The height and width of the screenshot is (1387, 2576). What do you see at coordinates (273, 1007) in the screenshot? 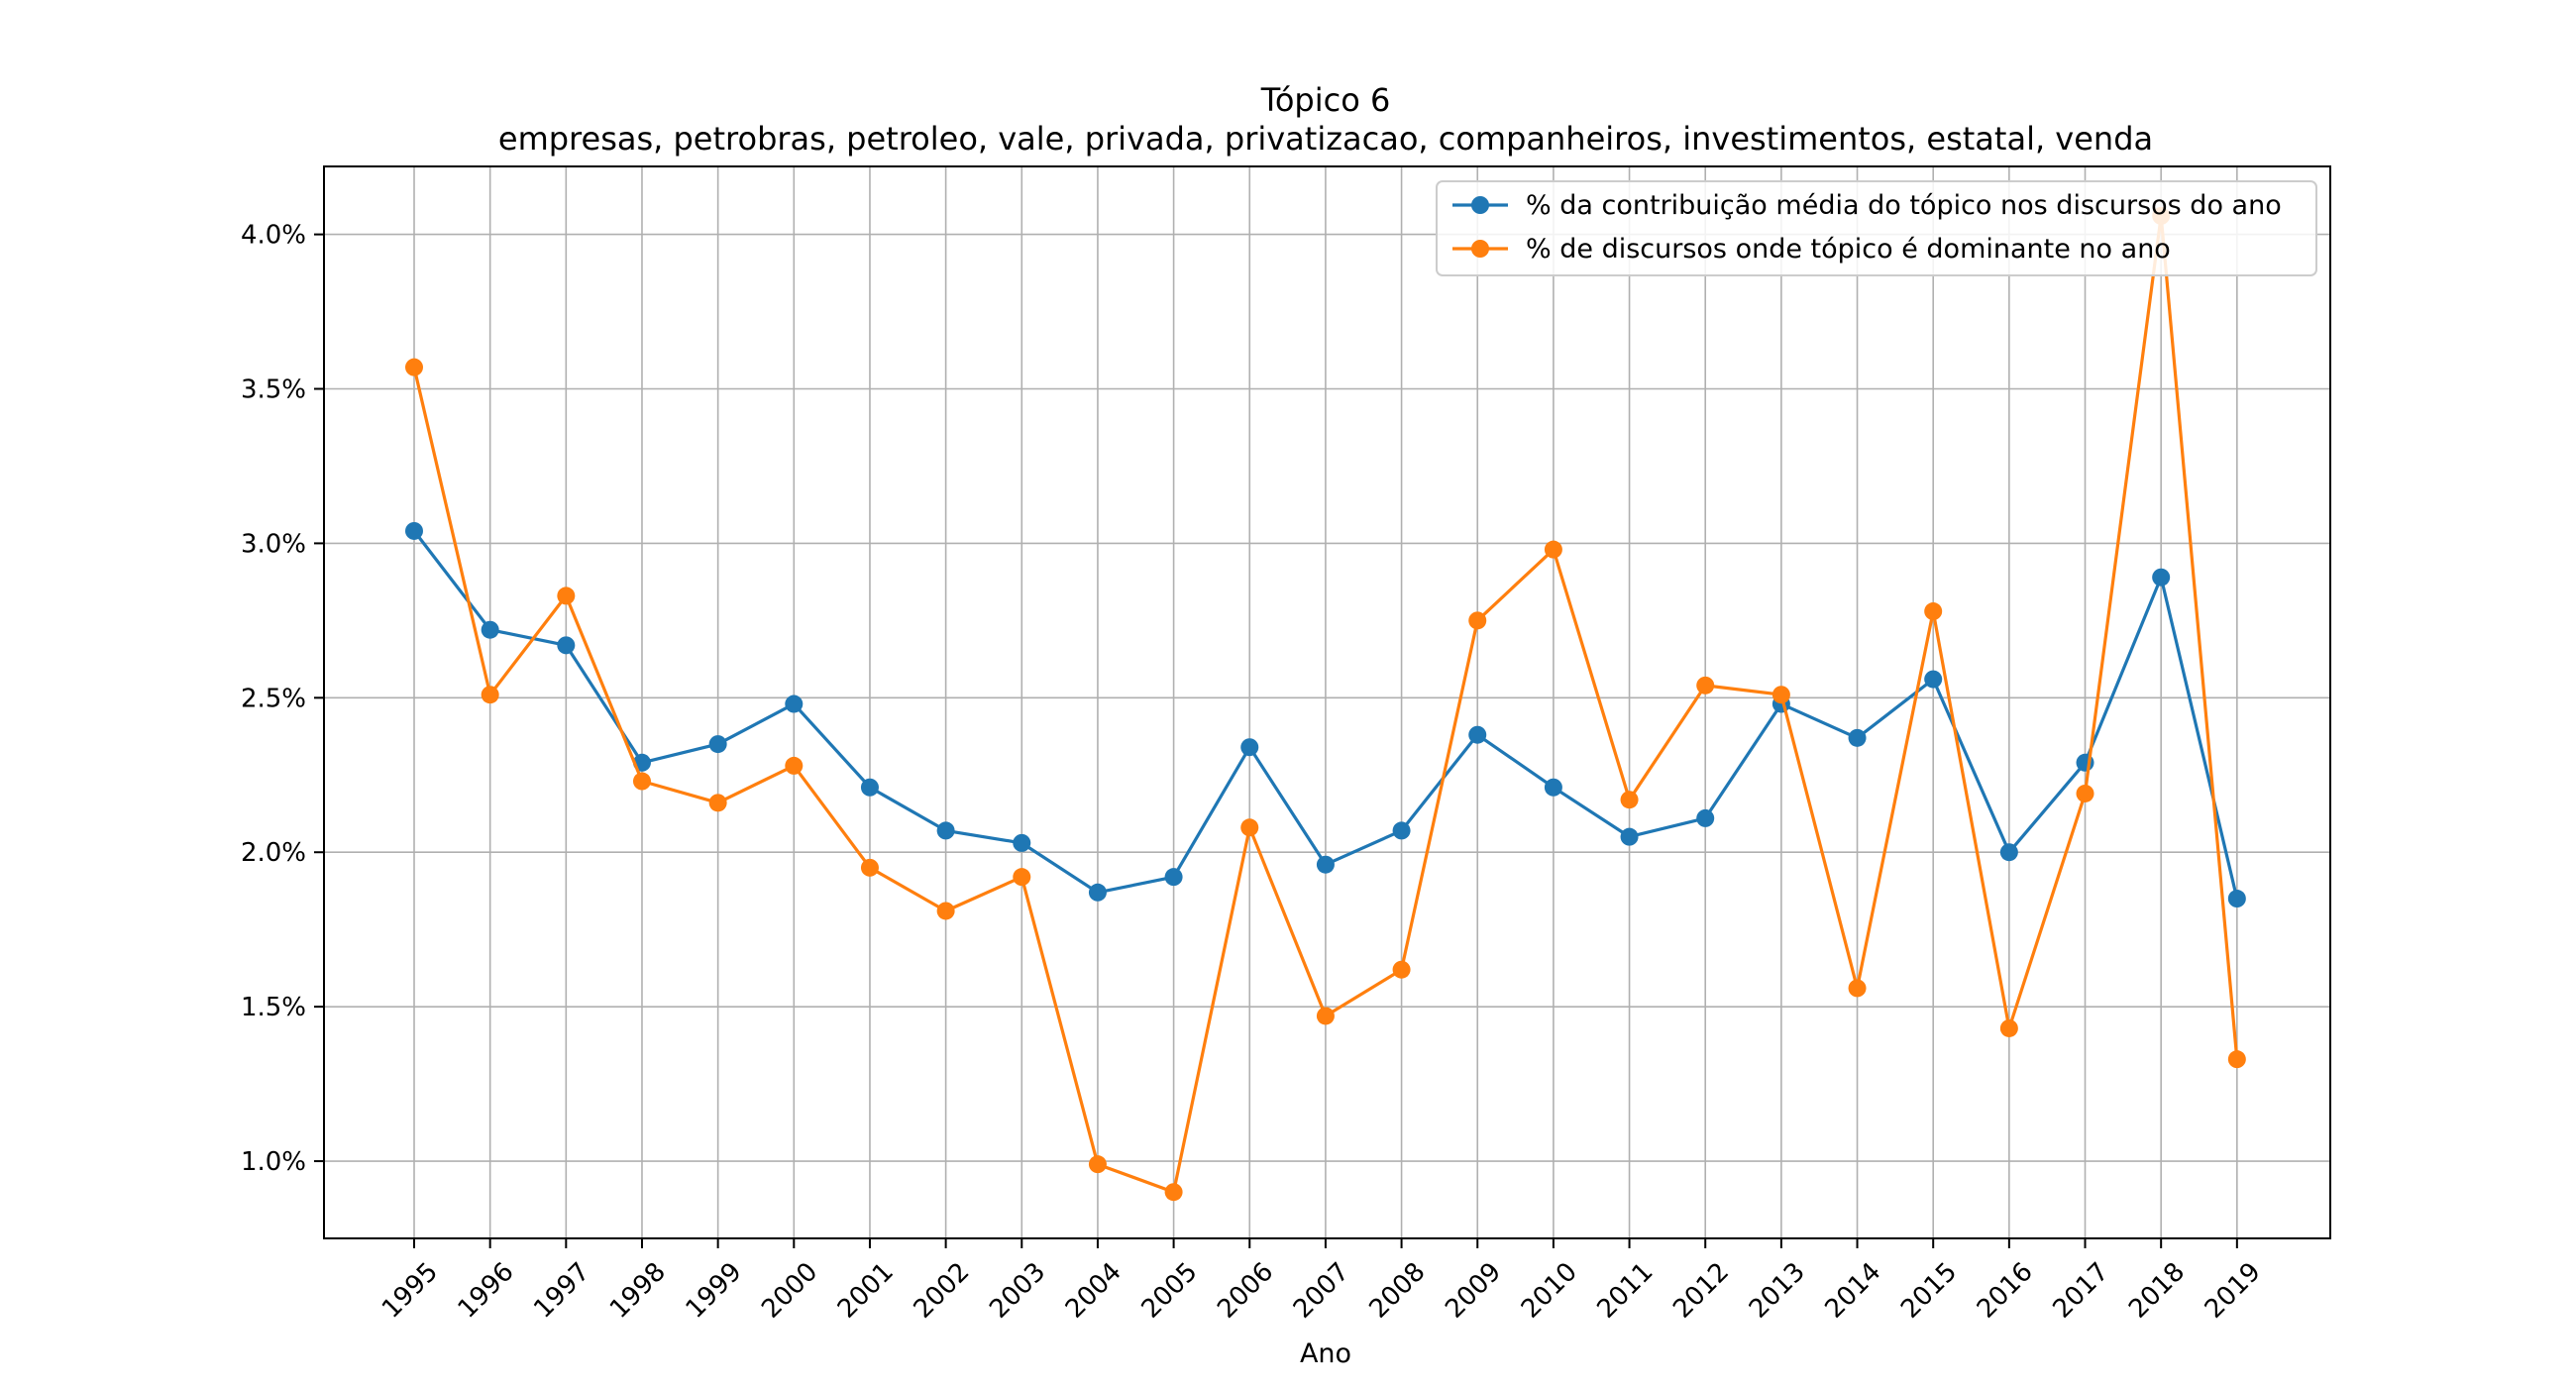
I see `y-tick-label: 1.5%` at bounding box center [273, 1007].